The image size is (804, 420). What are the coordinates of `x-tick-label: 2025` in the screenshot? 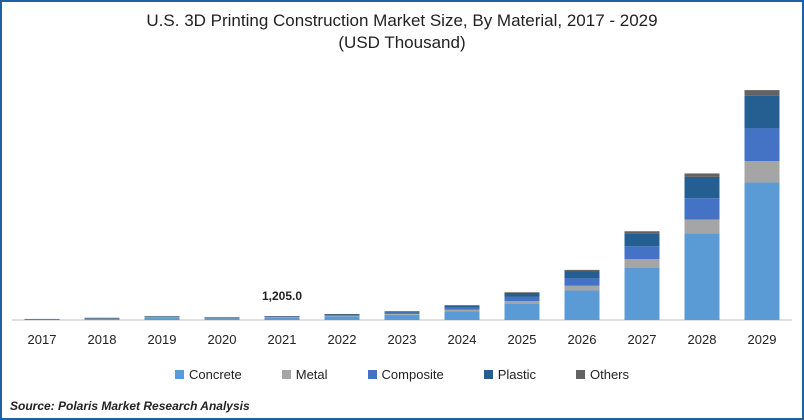 It's located at (522, 339).